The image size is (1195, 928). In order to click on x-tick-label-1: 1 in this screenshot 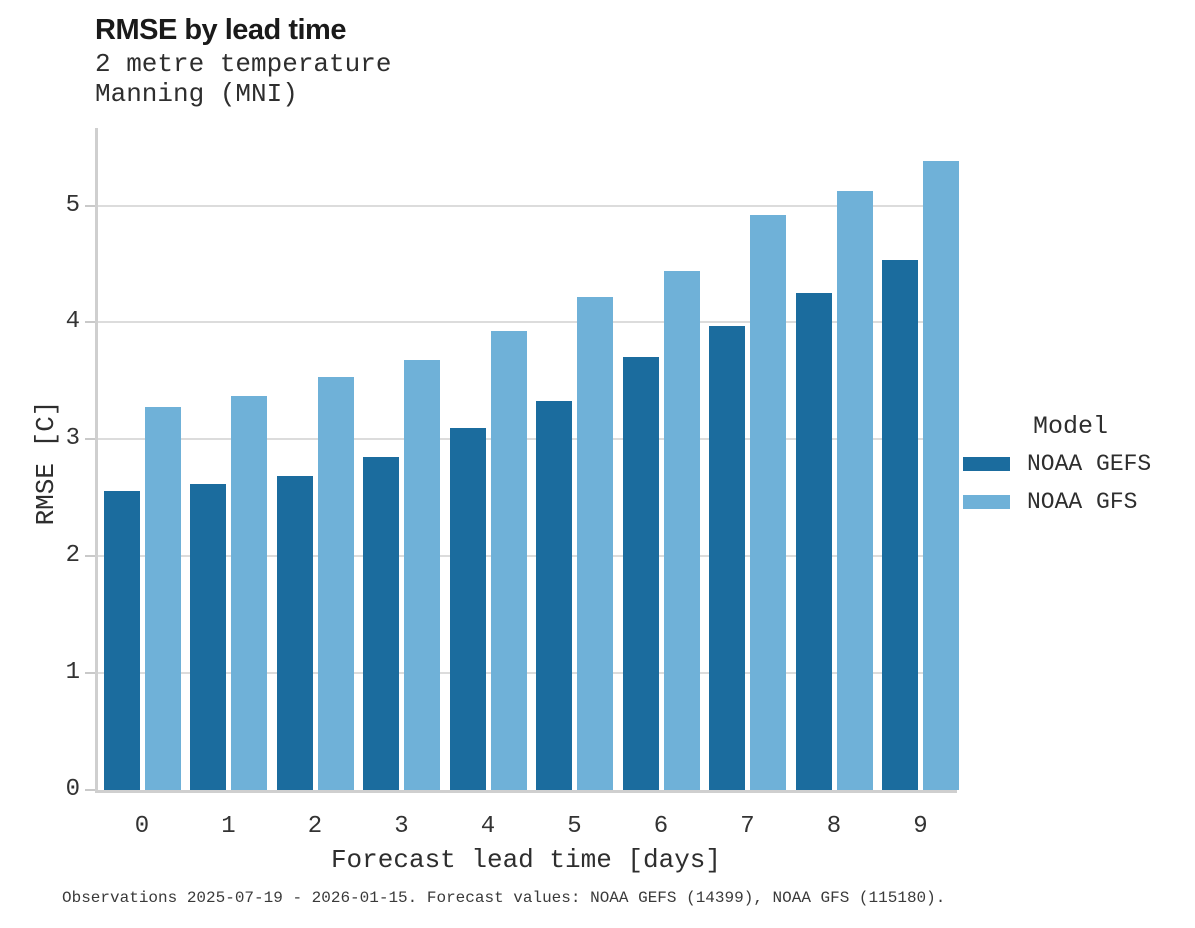, I will do `click(228, 826)`.